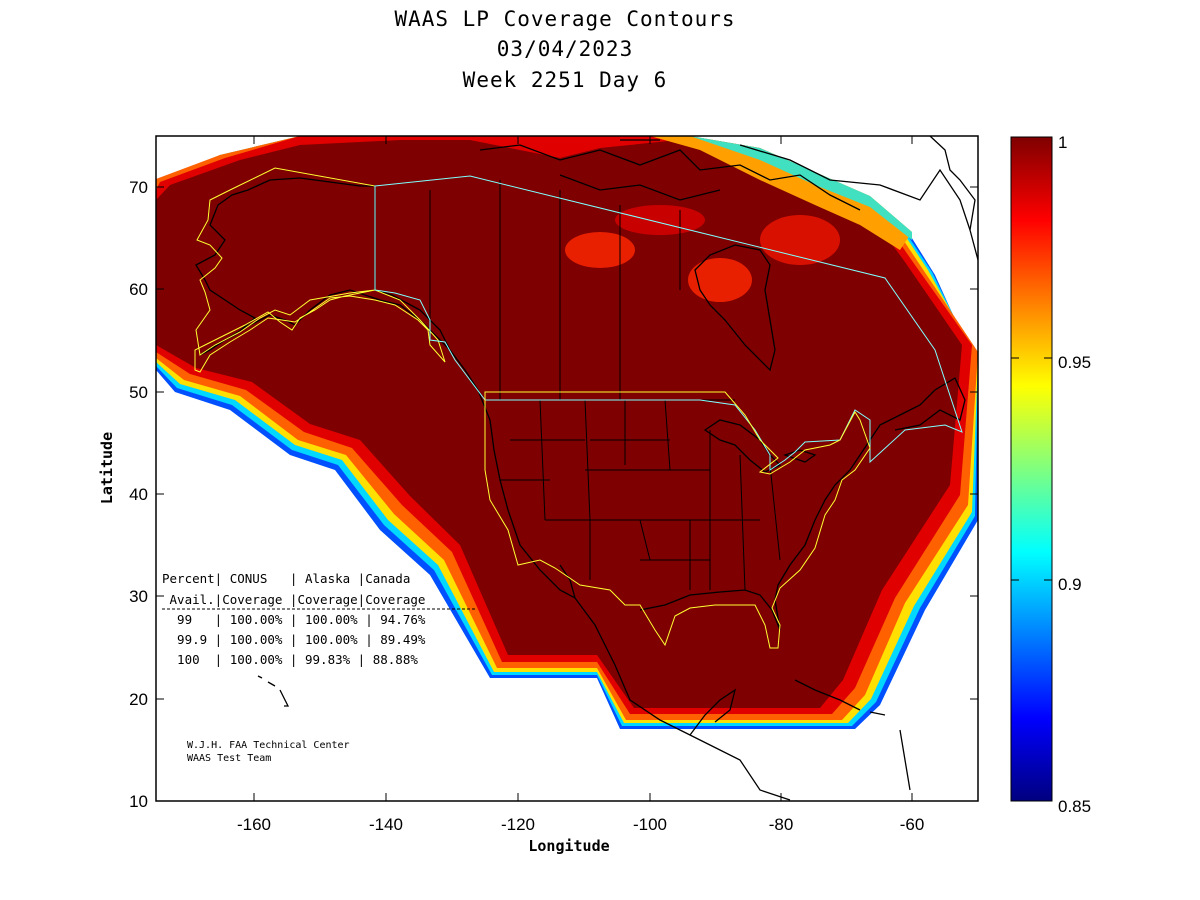 This screenshot has width=1200, height=900. I want to click on mexico-coastline, so click(682, 699).